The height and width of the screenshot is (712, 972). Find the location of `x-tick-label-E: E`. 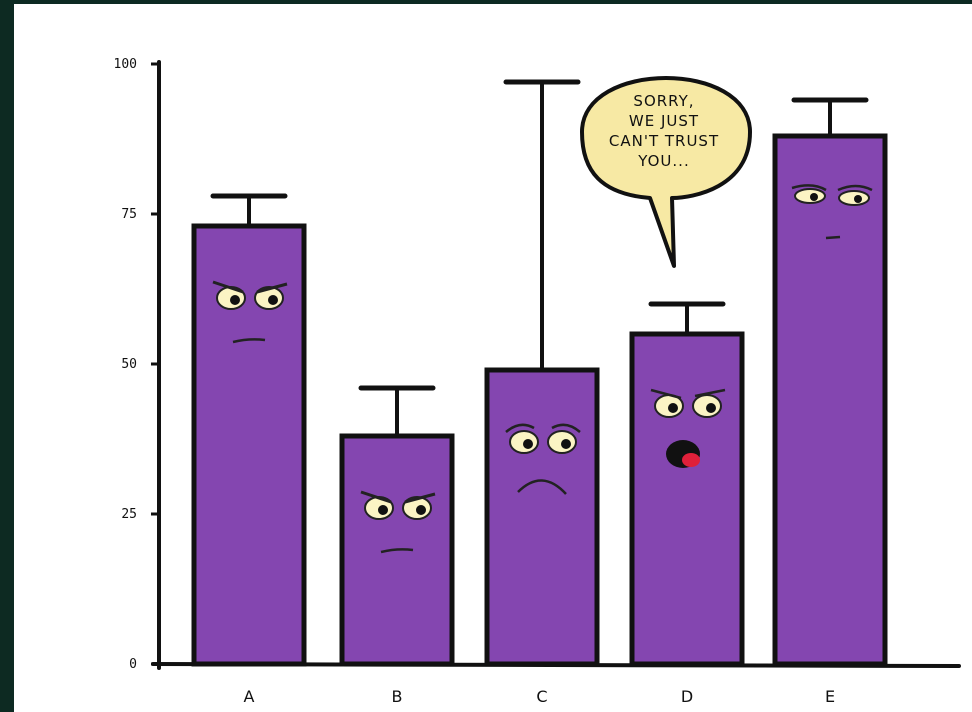

x-tick-label-E: E is located at coordinates (830, 696).